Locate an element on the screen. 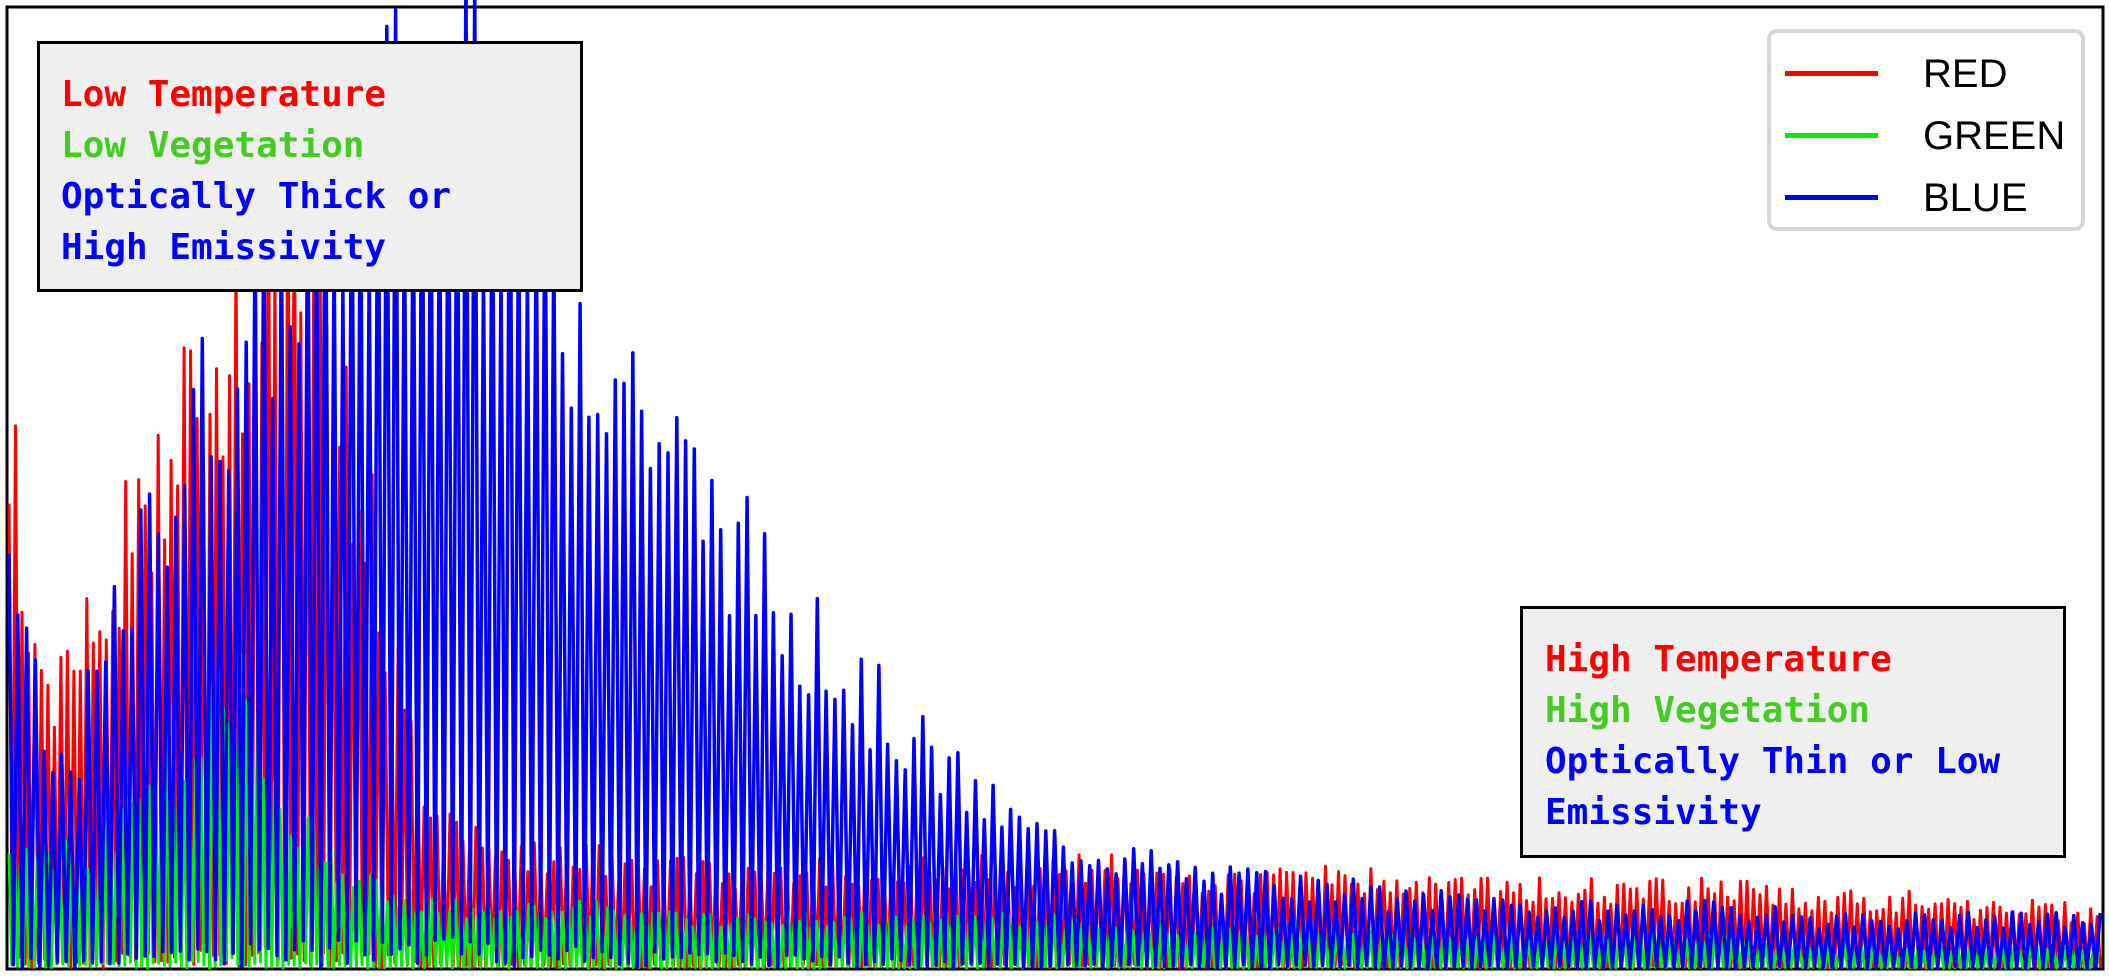  annotation-line-low-vegetation: Low Vegetation is located at coordinates (213, 145).